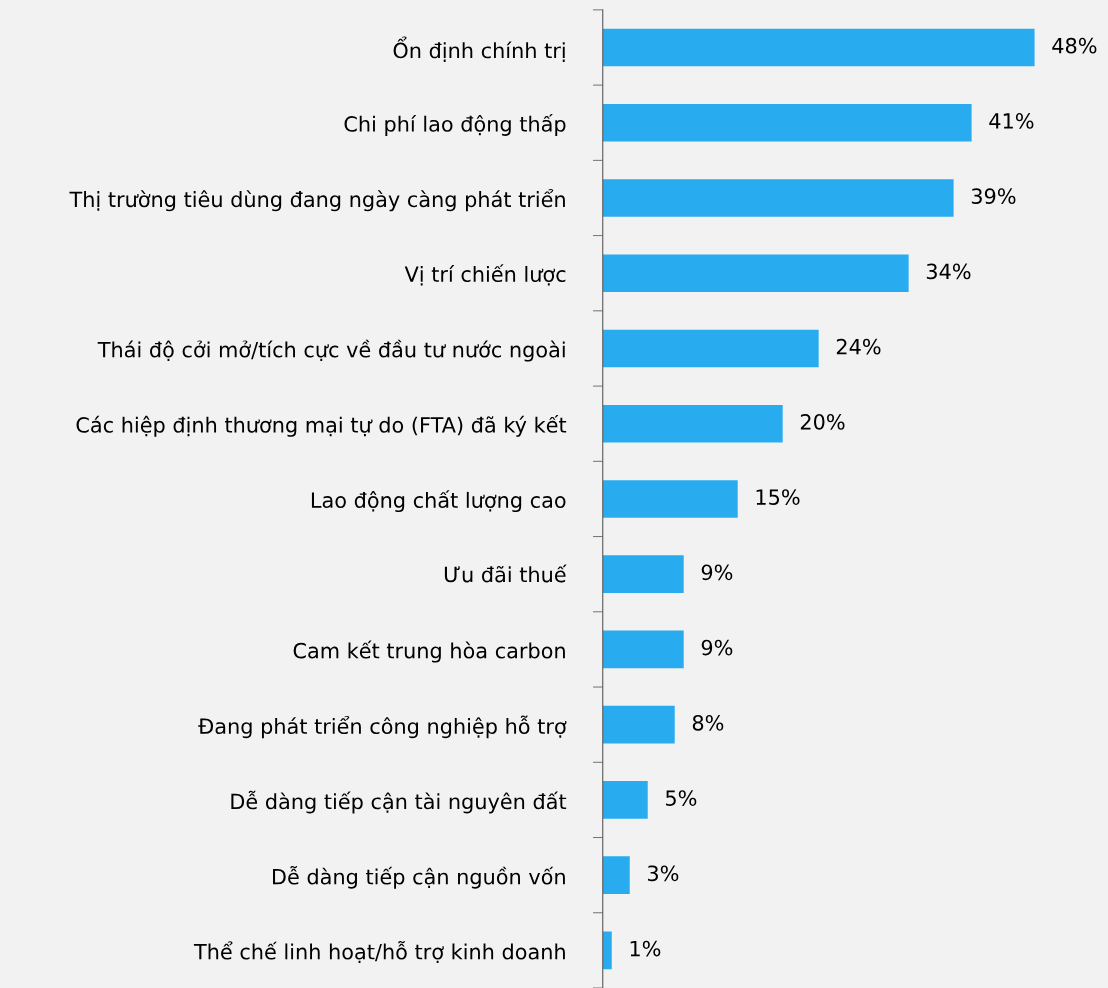  What do you see at coordinates (429, 651) in the screenshot?
I see `y-tick-label: Cam kết trung hòa carbon` at bounding box center [429, 651].